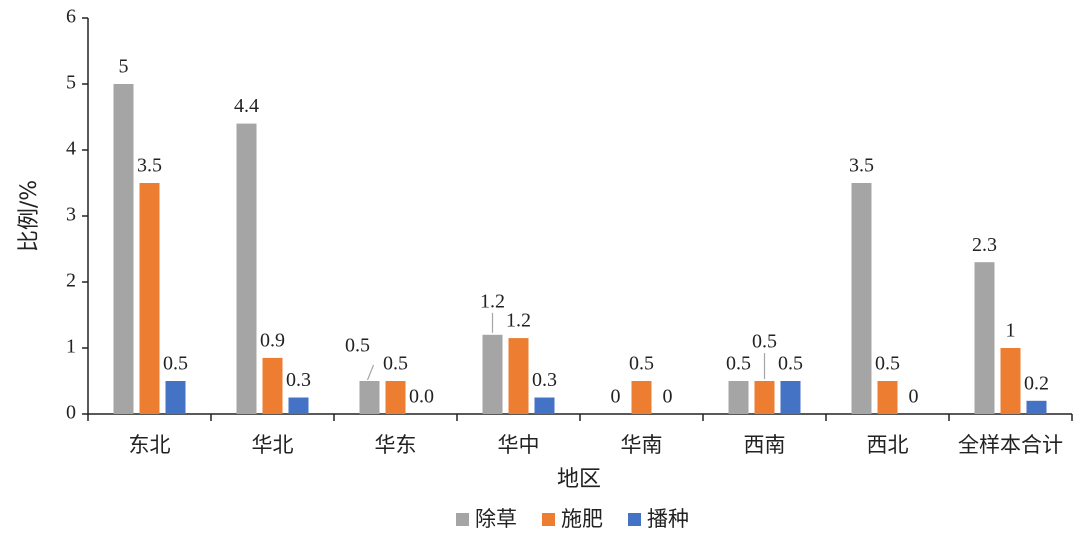  I want to click on data-label: 0.0, so click(421, 397).